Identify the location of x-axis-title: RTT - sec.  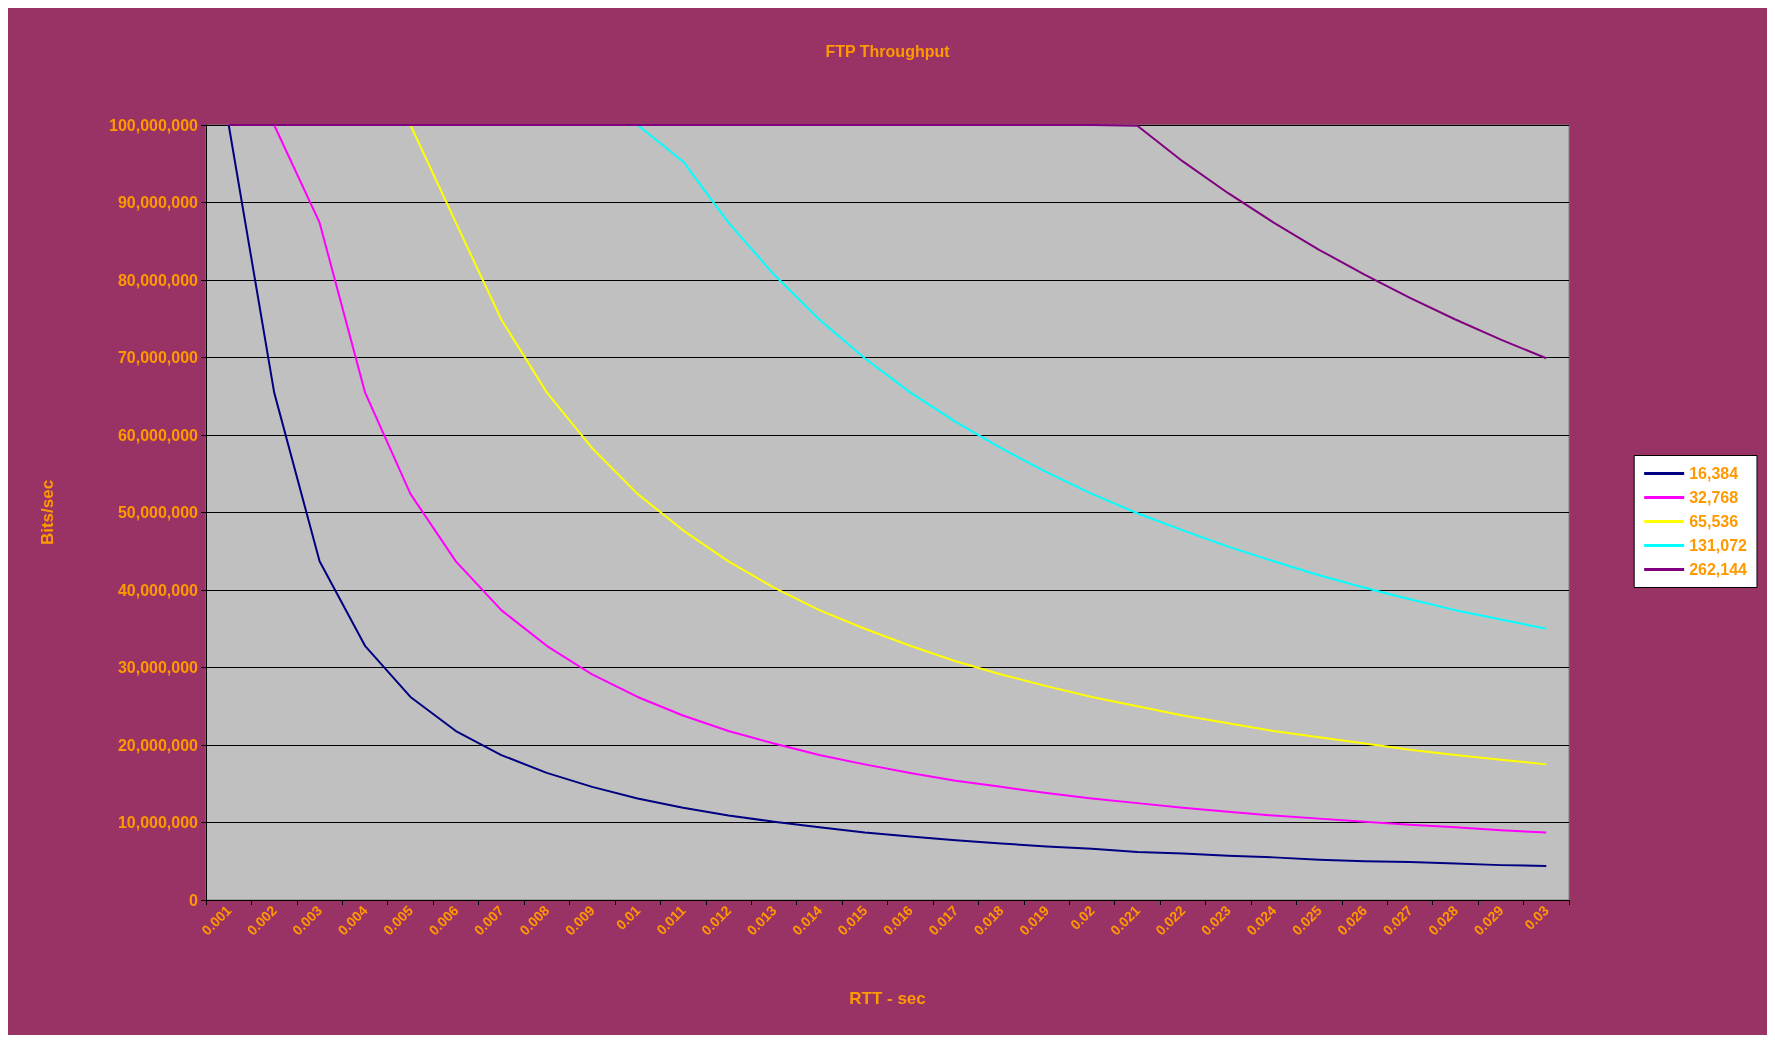
(887, 998).